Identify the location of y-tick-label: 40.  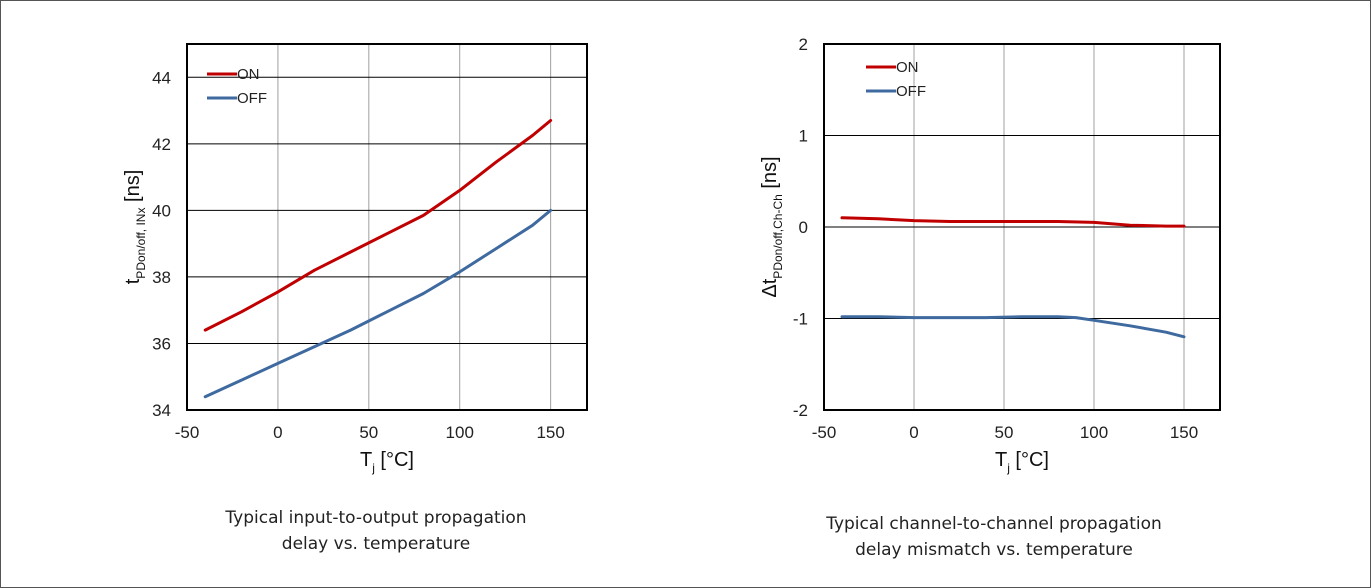
(161, 210).